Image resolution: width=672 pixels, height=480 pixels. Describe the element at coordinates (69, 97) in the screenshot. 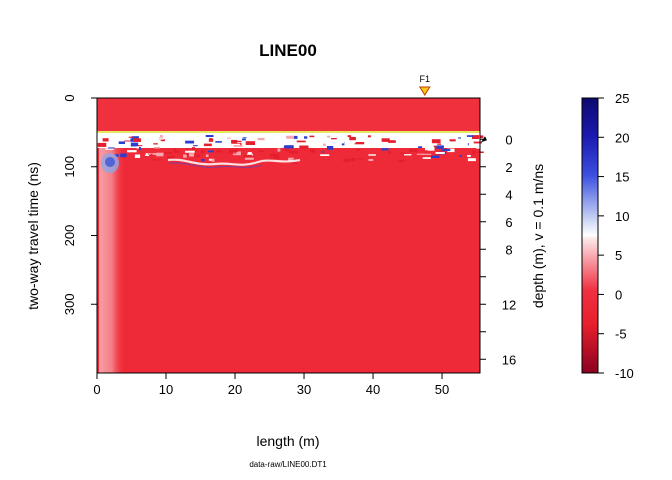

I see `y-tick-label: 0` at that location.